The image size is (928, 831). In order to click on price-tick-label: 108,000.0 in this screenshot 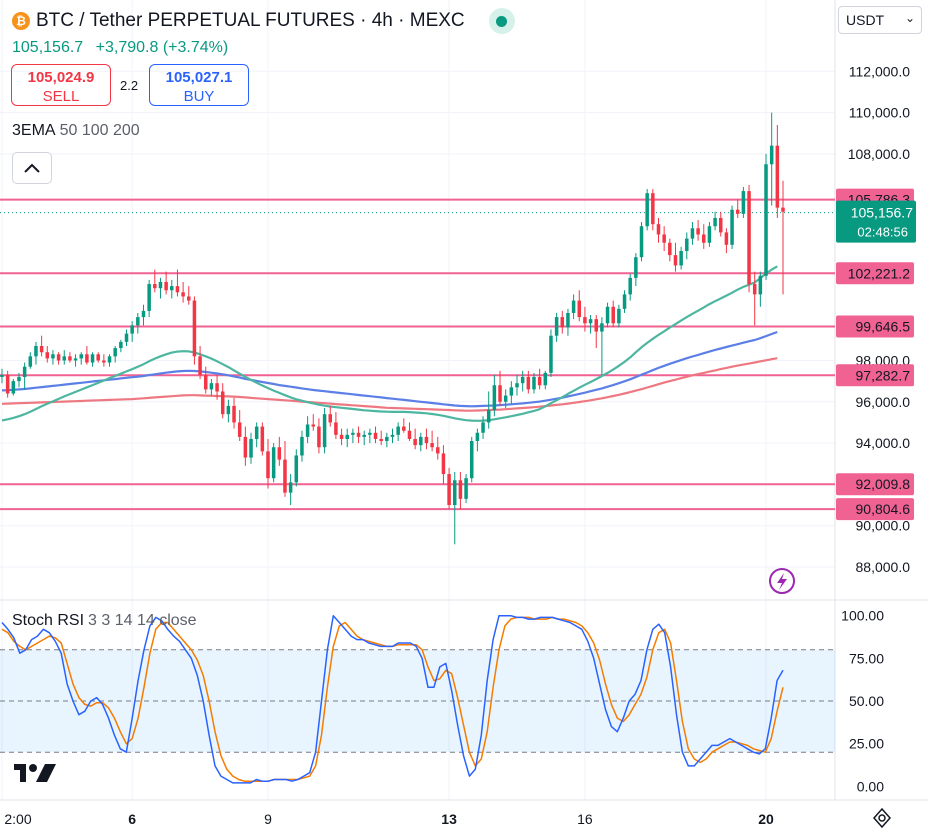, I will do `click(879, 154)`.